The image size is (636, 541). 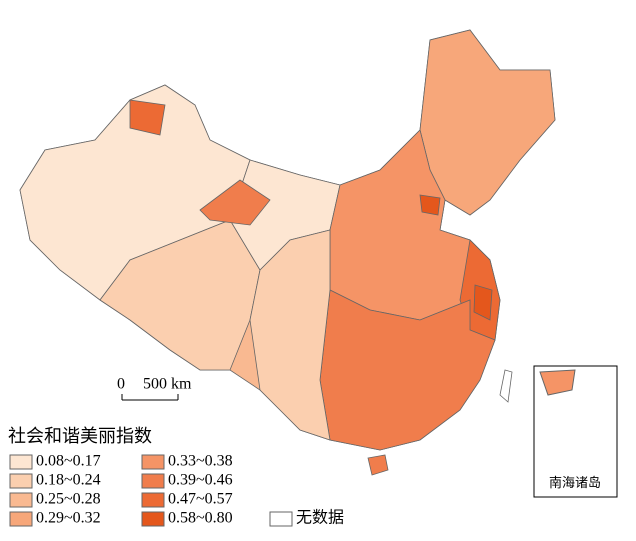 What do you see at coordinates (200, 499) in the screenshot?
I see `legend-label: 0.47~0.57` at bounding box center [200, 499].